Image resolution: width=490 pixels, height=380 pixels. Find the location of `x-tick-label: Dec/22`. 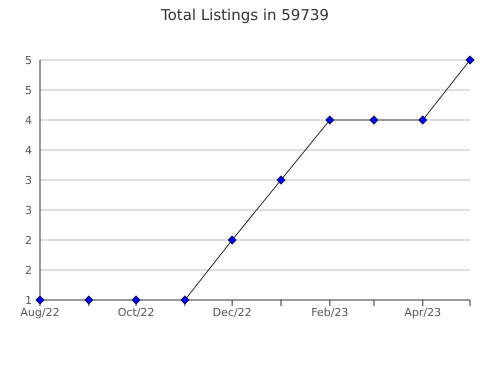

x-tick-label: Dec/22 is located at coordinates (232, 312).